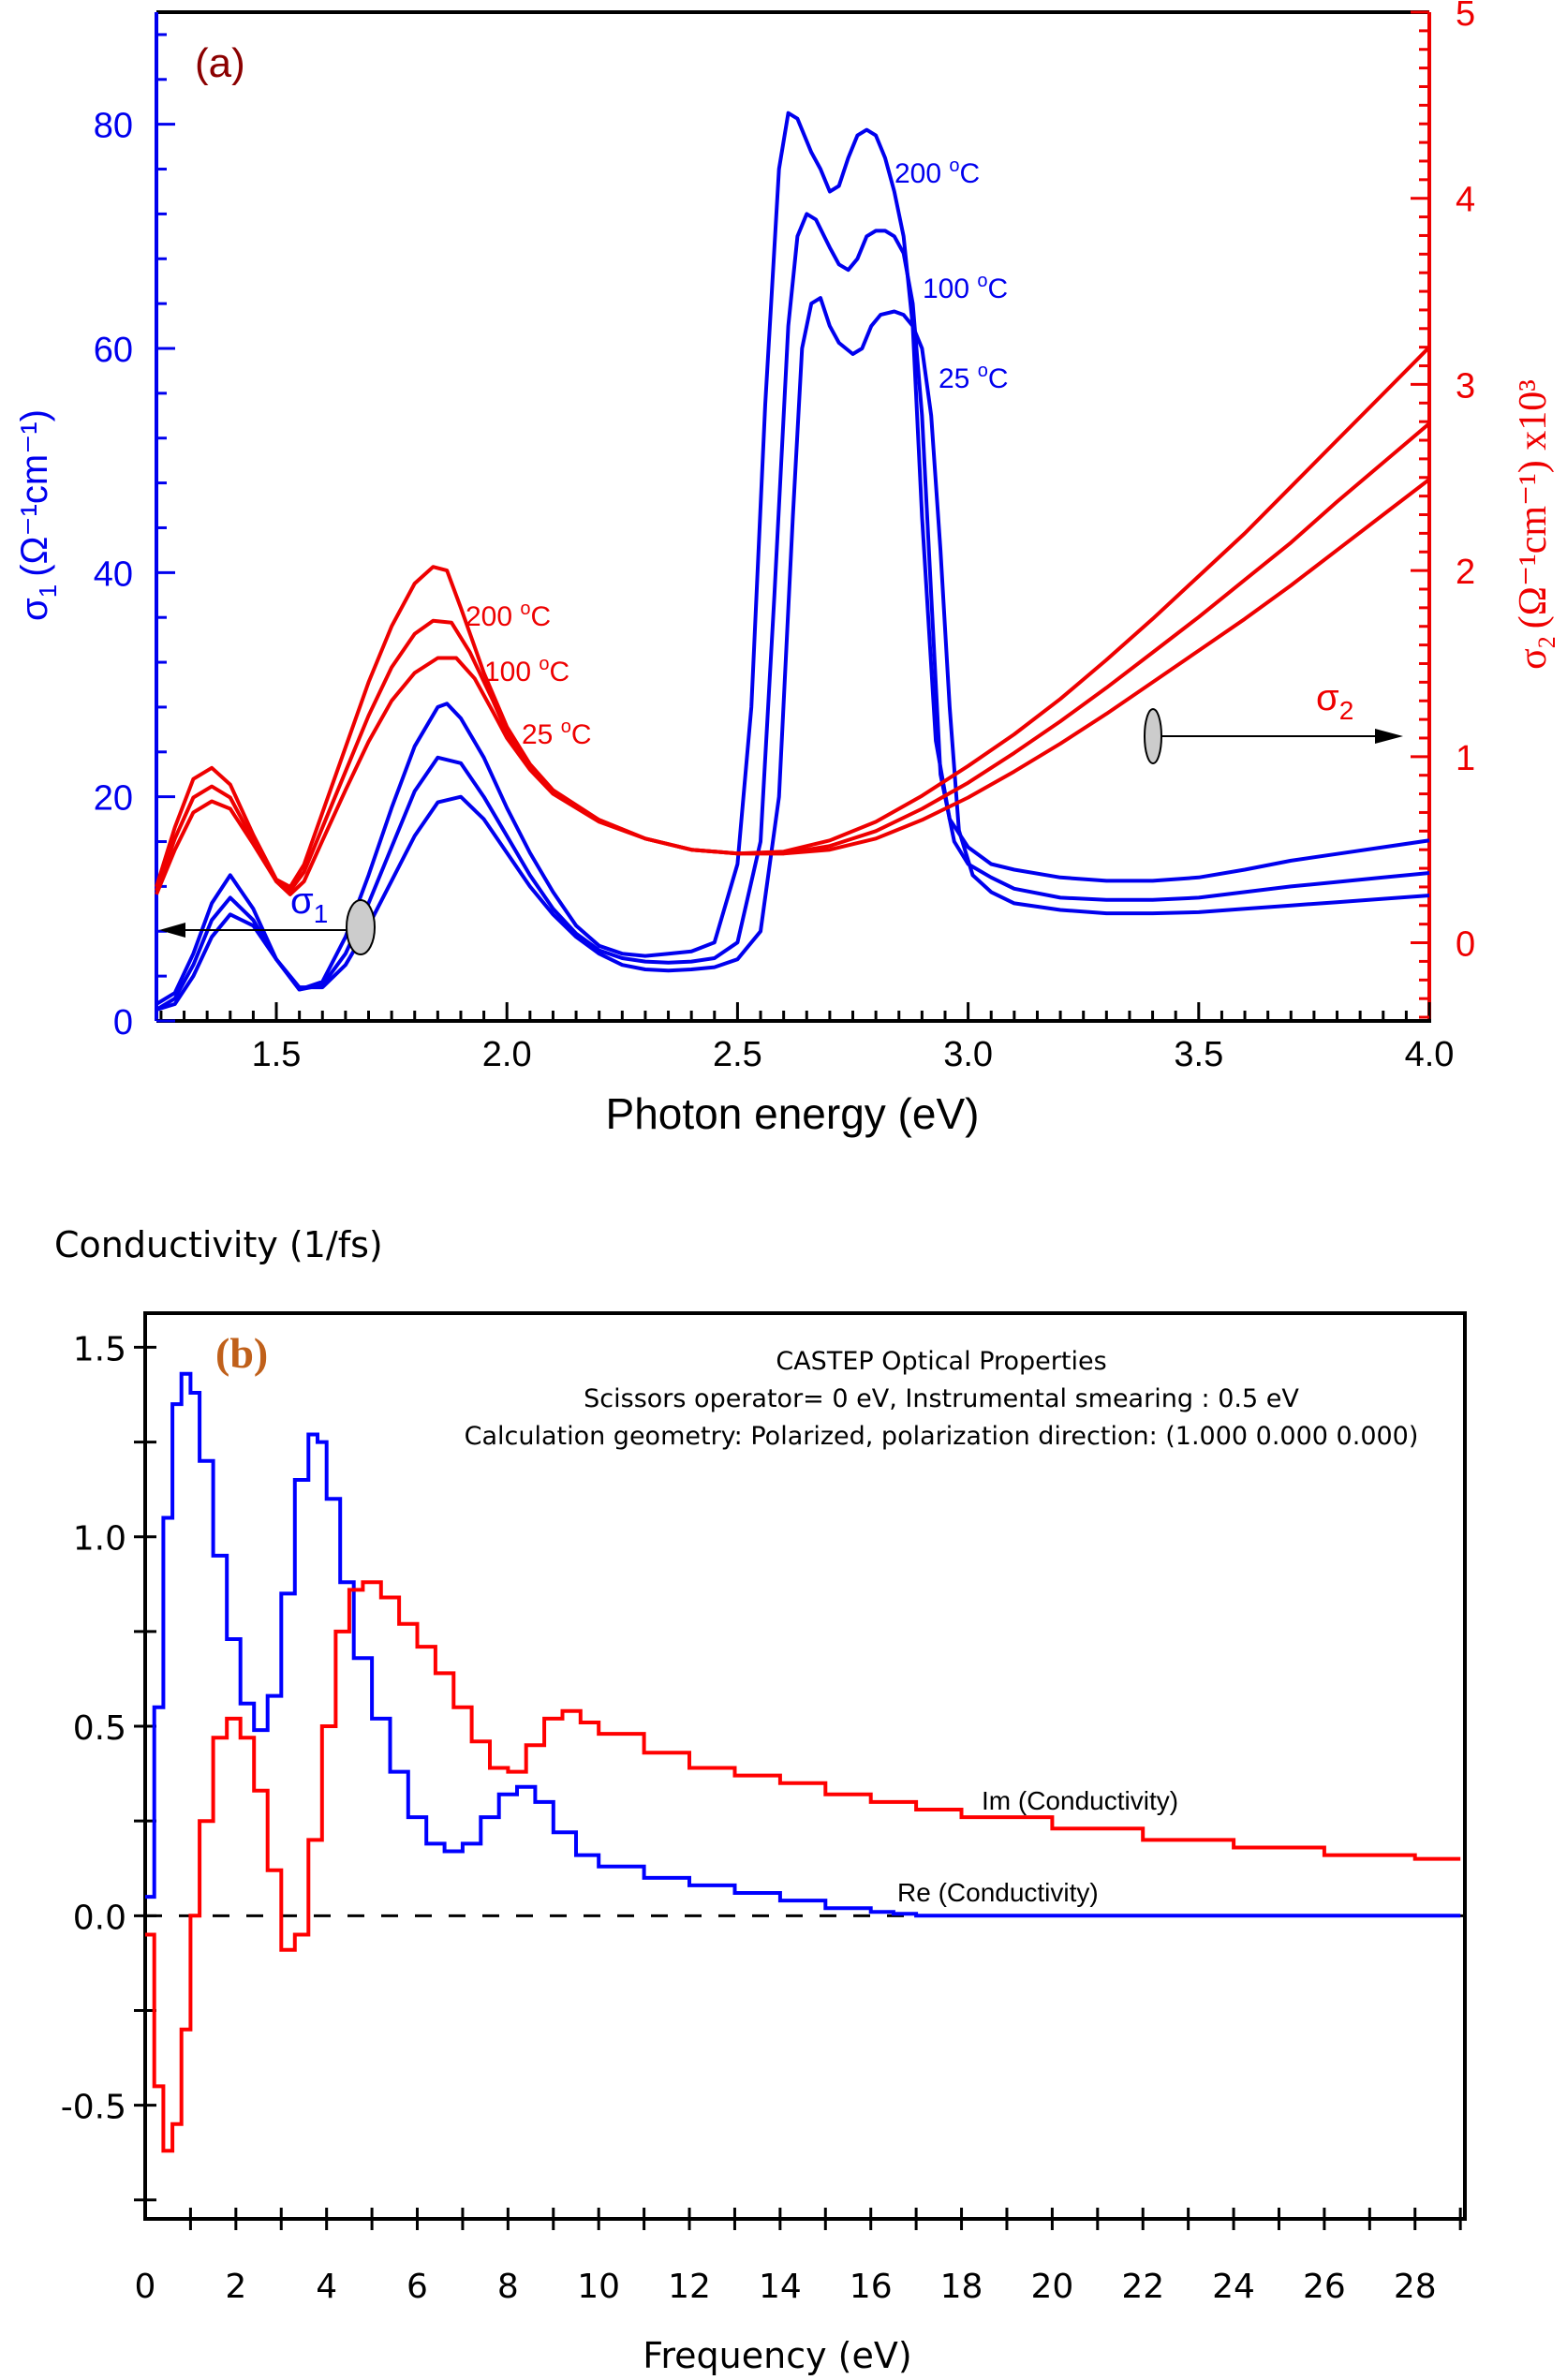 The image size is (1567, 2380). Describe the element at coordinates (241, 1353) in the screenshot. I see `panel-b-label: (b)` at that location.